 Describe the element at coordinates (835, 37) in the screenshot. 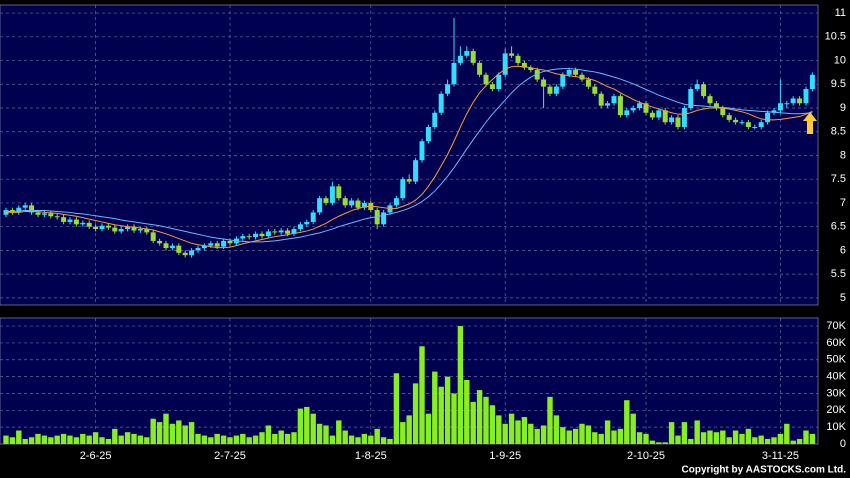

I see `y-tick-label: 10.5` at that location.